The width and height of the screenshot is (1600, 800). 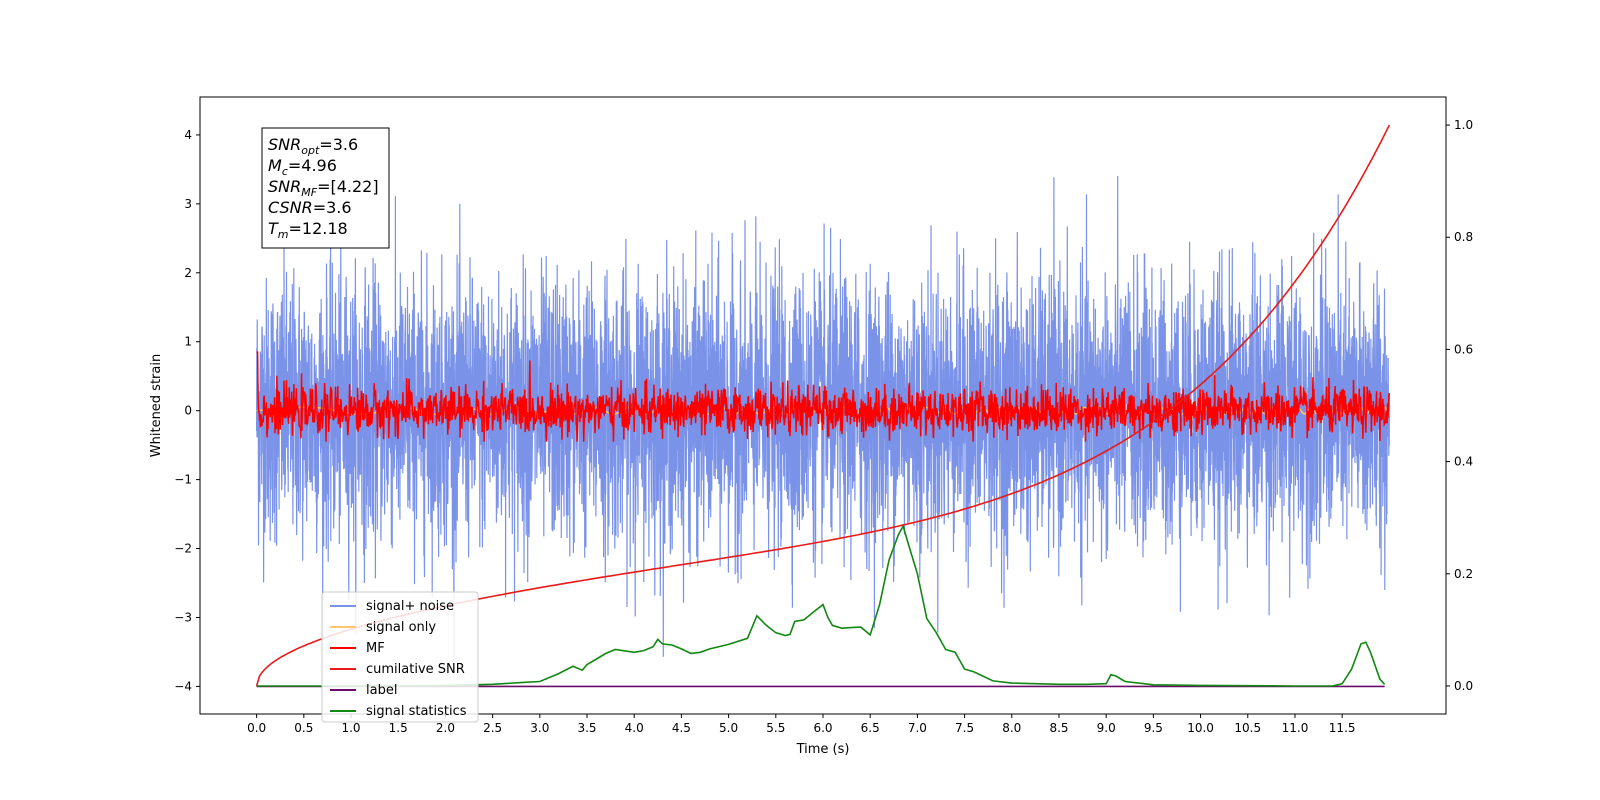 I want to click on x-tick-label: 8.5, so click(x=1058, y=728).